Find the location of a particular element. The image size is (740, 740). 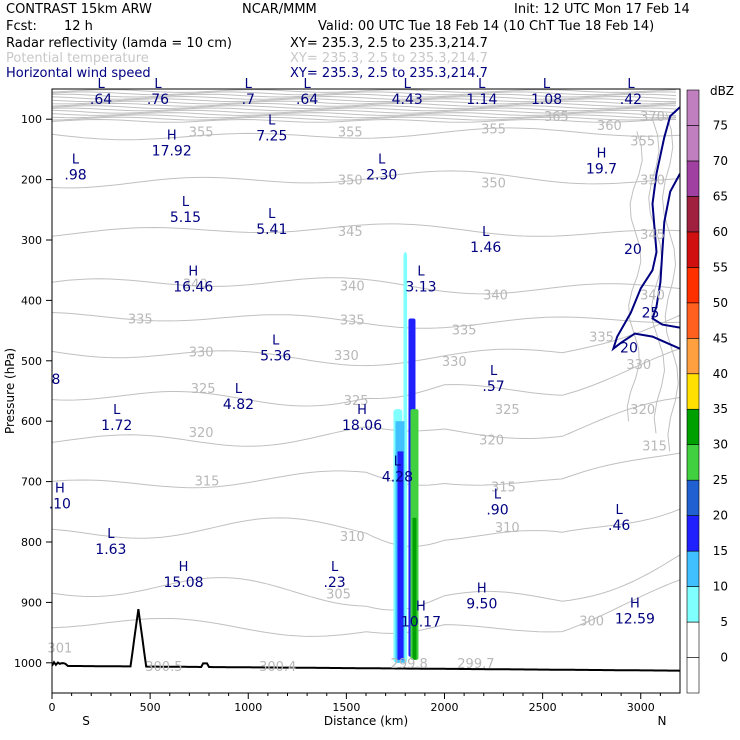

x-end-label-north: N is located at coordinates (662, 721).